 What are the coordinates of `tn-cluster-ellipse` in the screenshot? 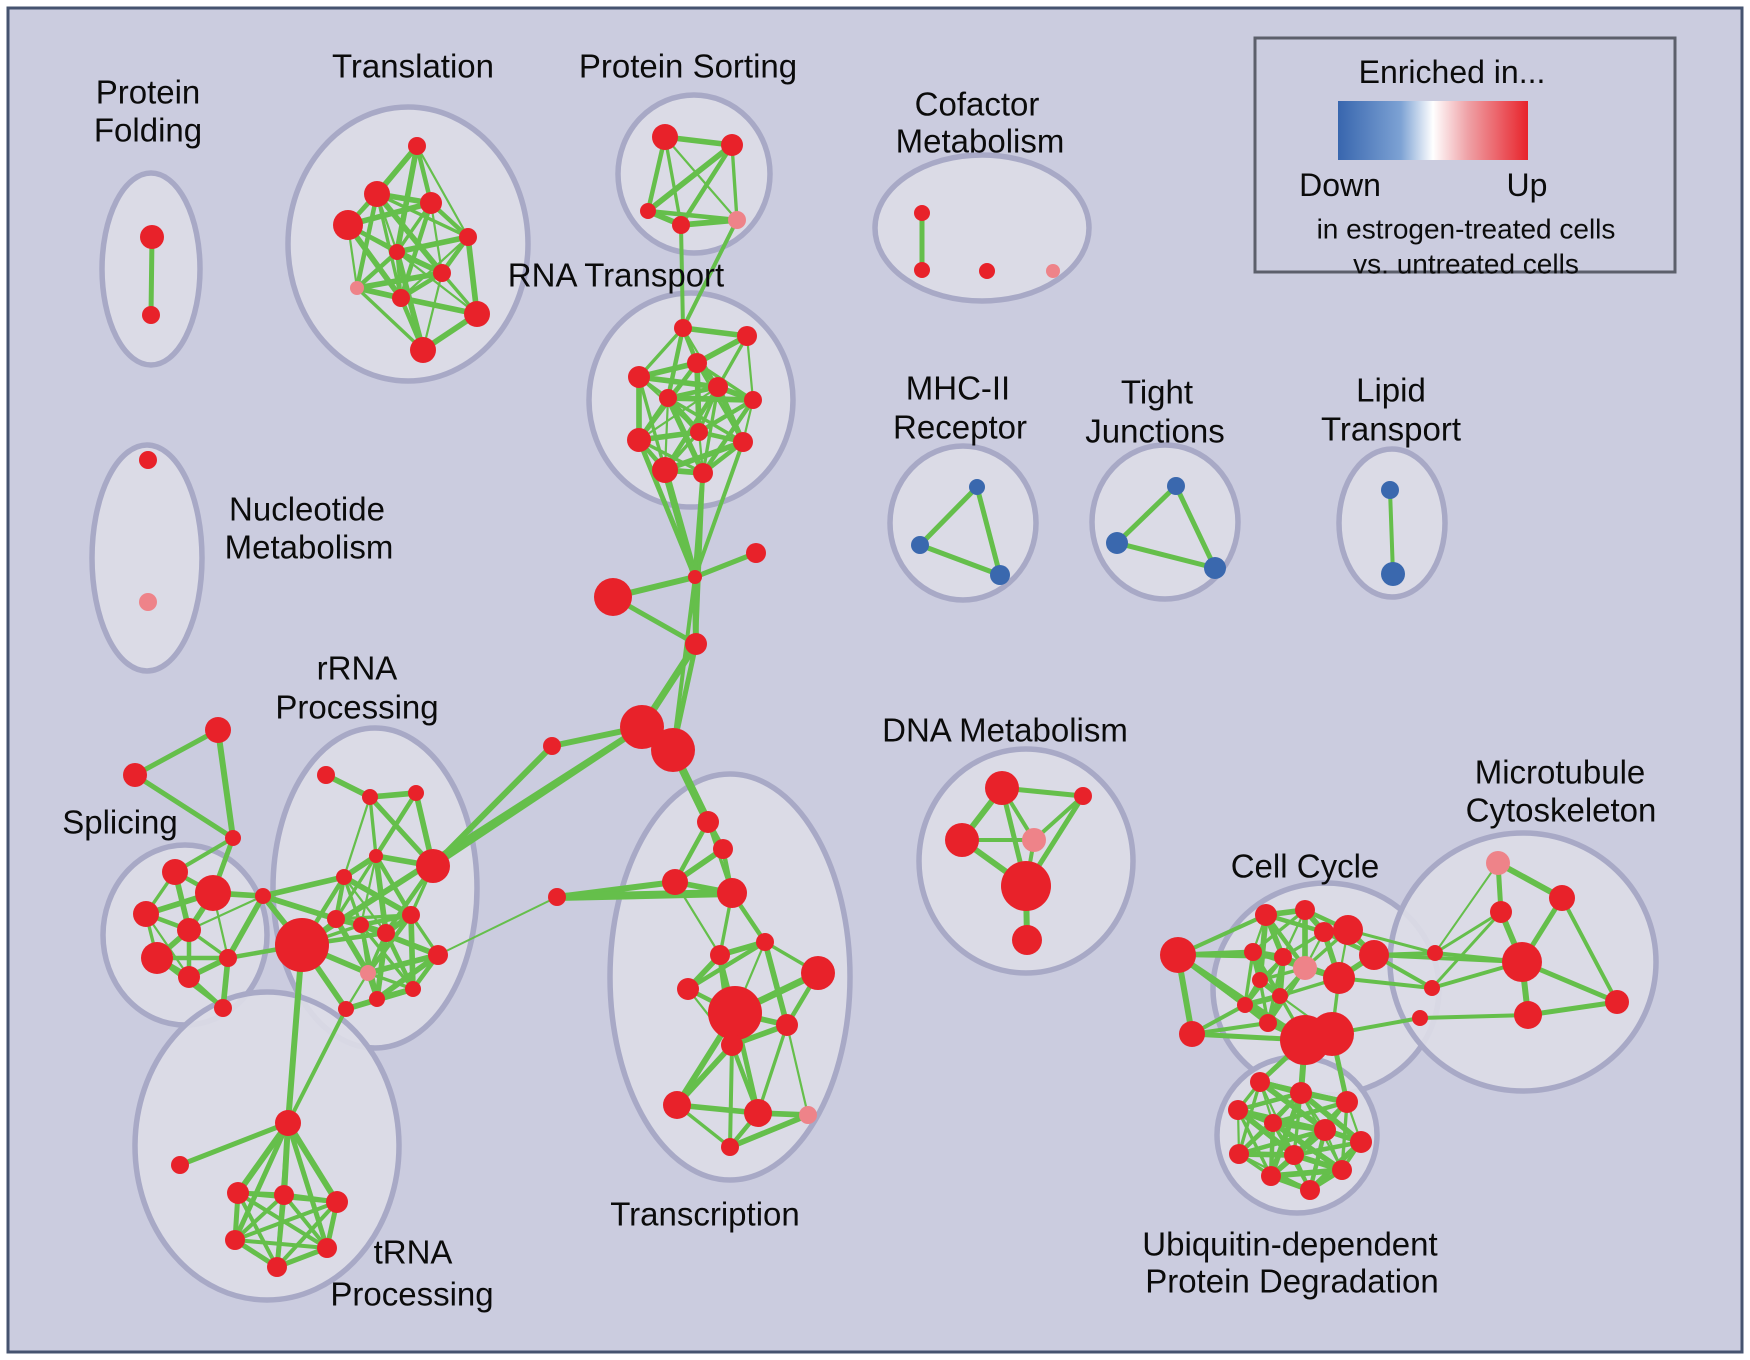 It's located at (267, 1146).